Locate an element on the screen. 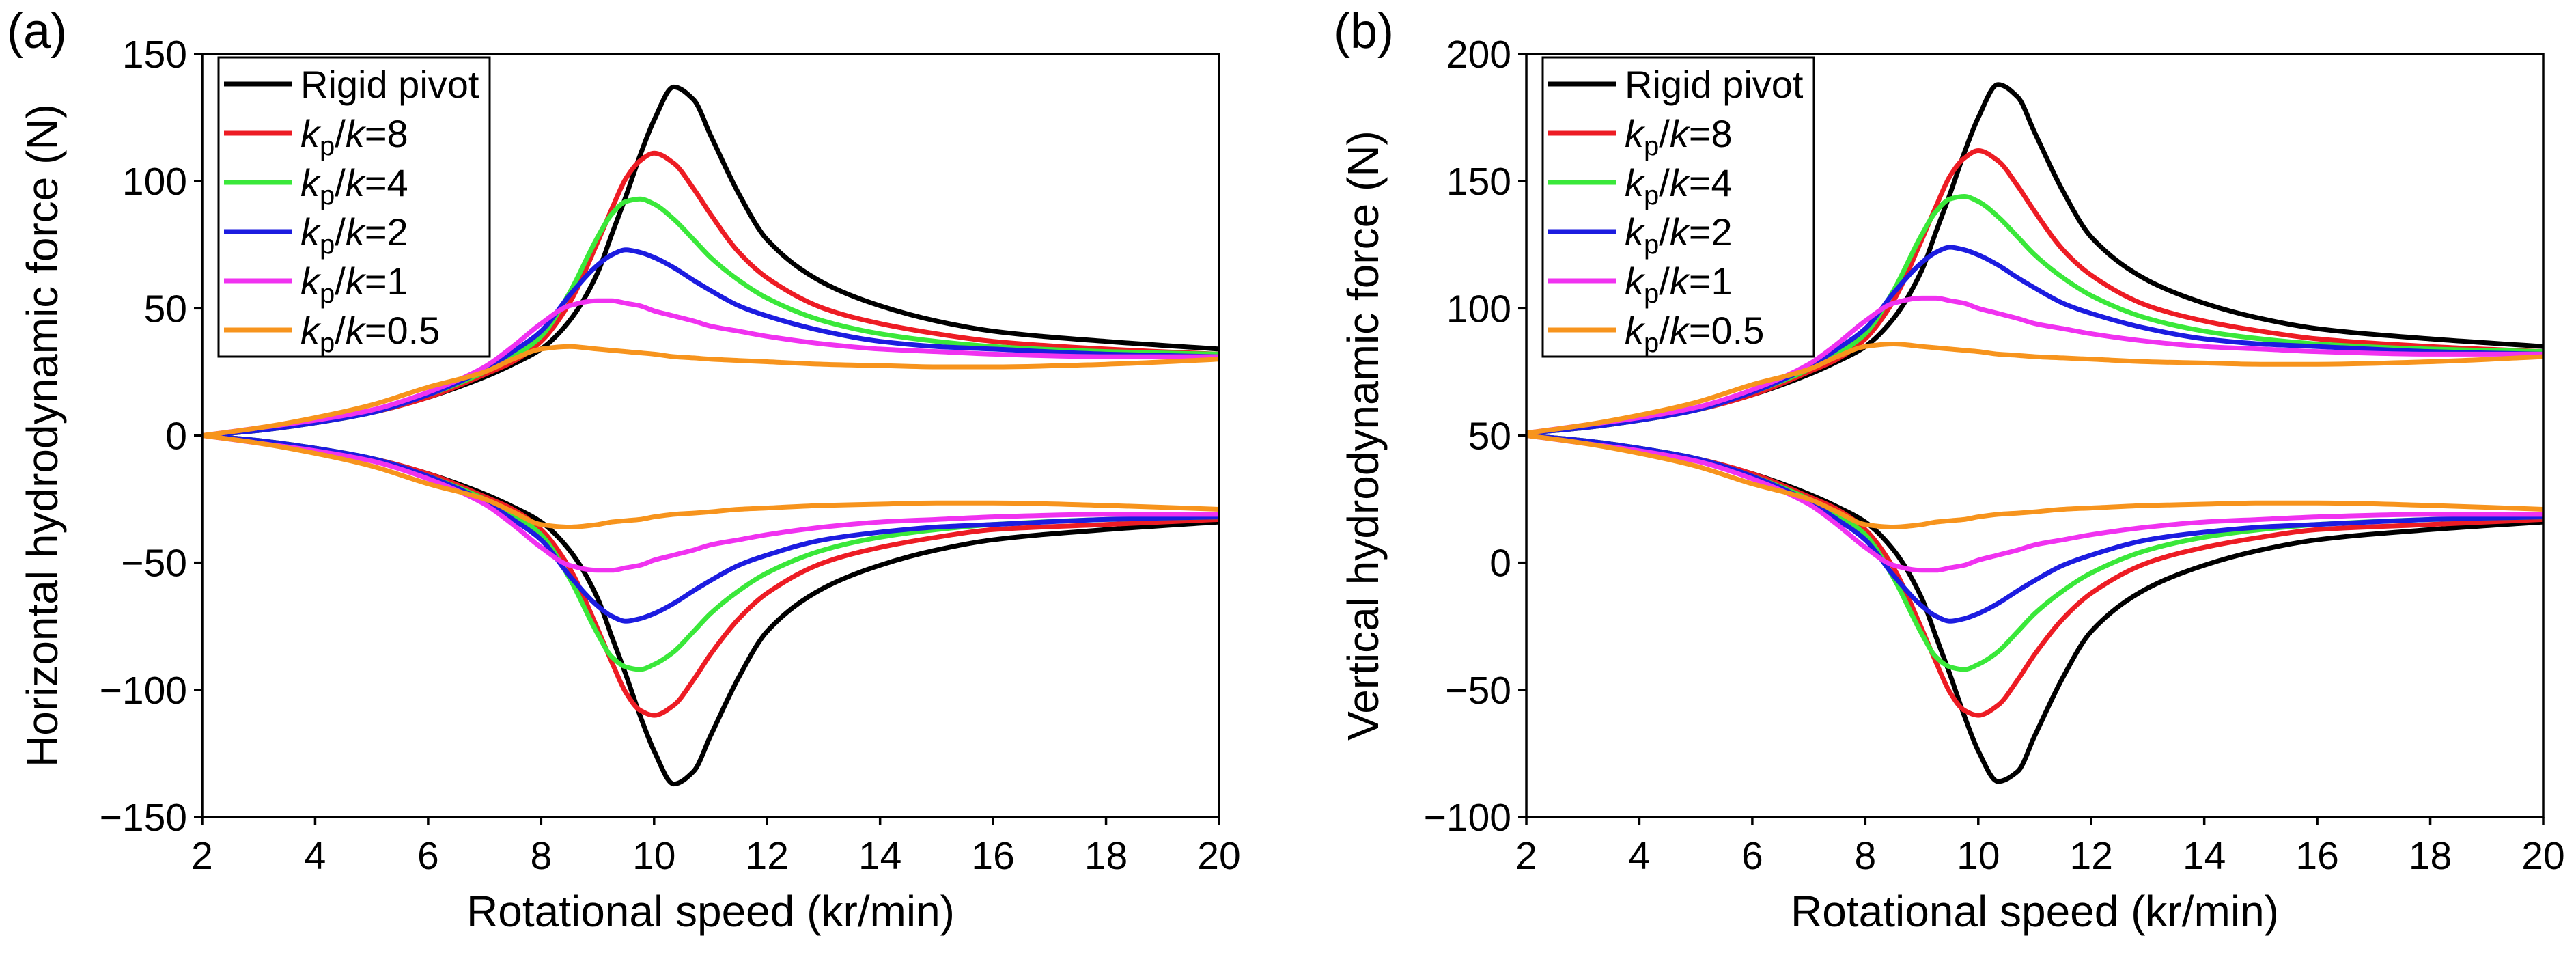  curve-kp-k-2-upper is located at coordinates (710, 343).